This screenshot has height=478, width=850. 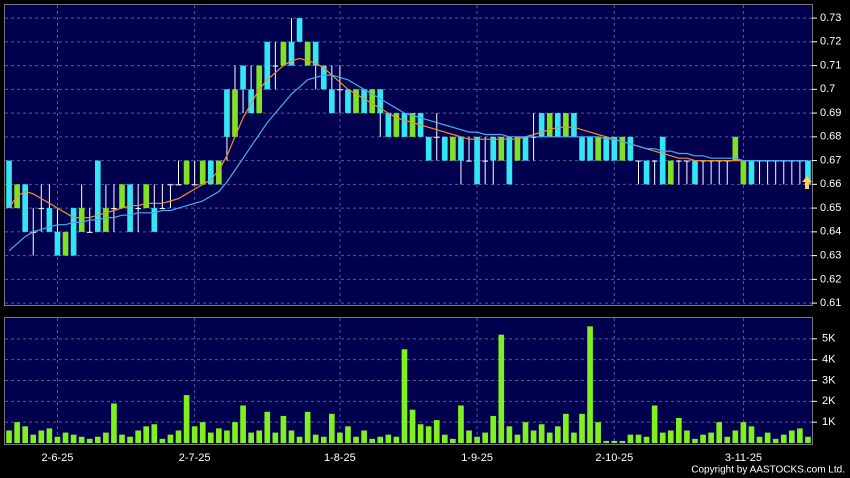 I want to click on y-tick-label: 4K, so click(x=829, y=360).